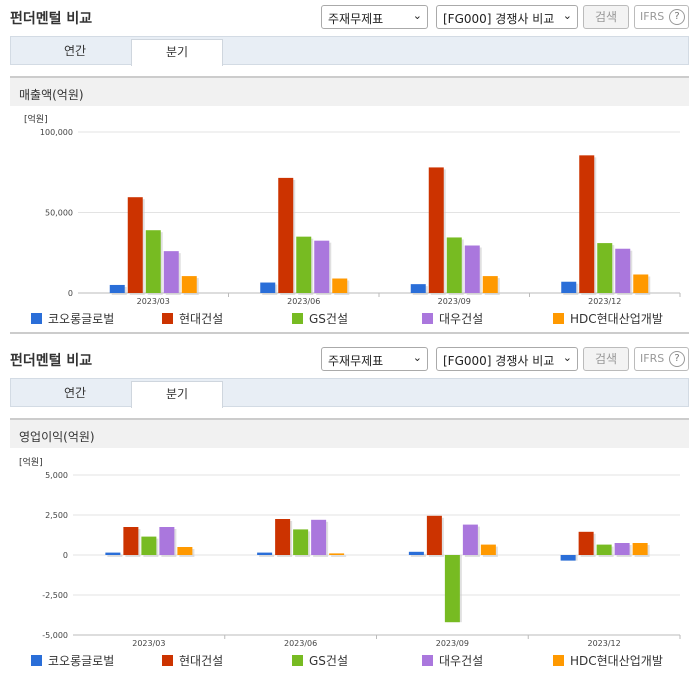 This screenshot has width=696, height=684. I want to click on y-tick-label: 100,000, so click(56, 132).